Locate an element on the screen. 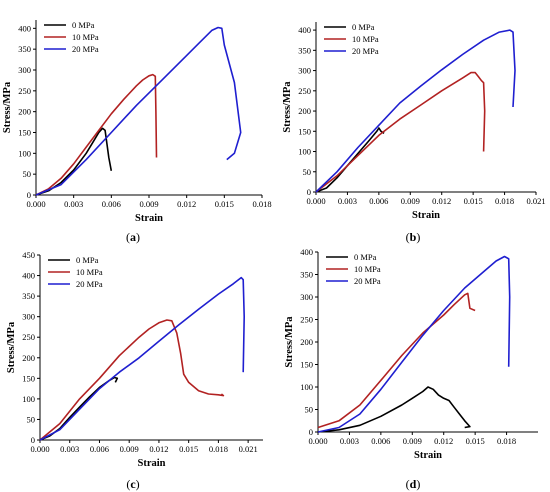 The image size is (550, 492). panel-caption: (d) is located at coordinates (413, 484).